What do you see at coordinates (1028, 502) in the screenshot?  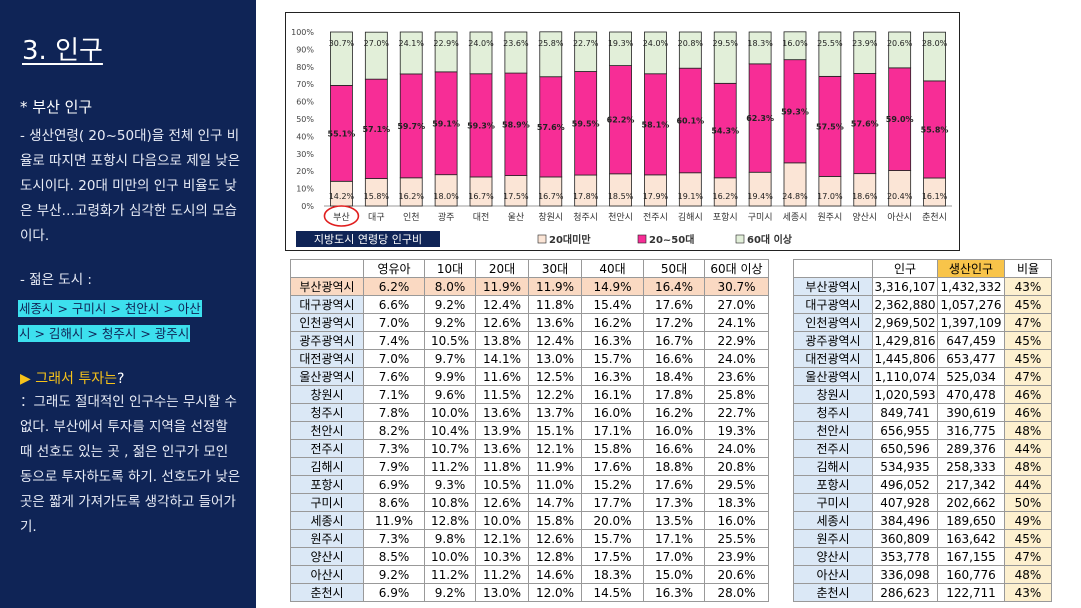 I see `table-cell: 50%` at bounding box center [1028, 502].